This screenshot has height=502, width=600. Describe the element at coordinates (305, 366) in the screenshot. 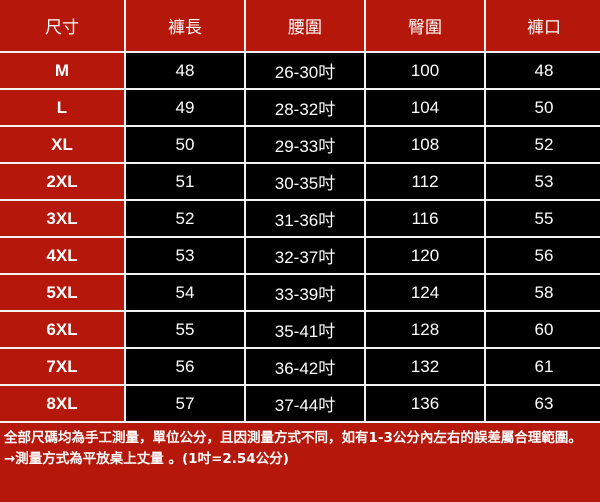

I see `table-cell: 36-42吋` at that location.